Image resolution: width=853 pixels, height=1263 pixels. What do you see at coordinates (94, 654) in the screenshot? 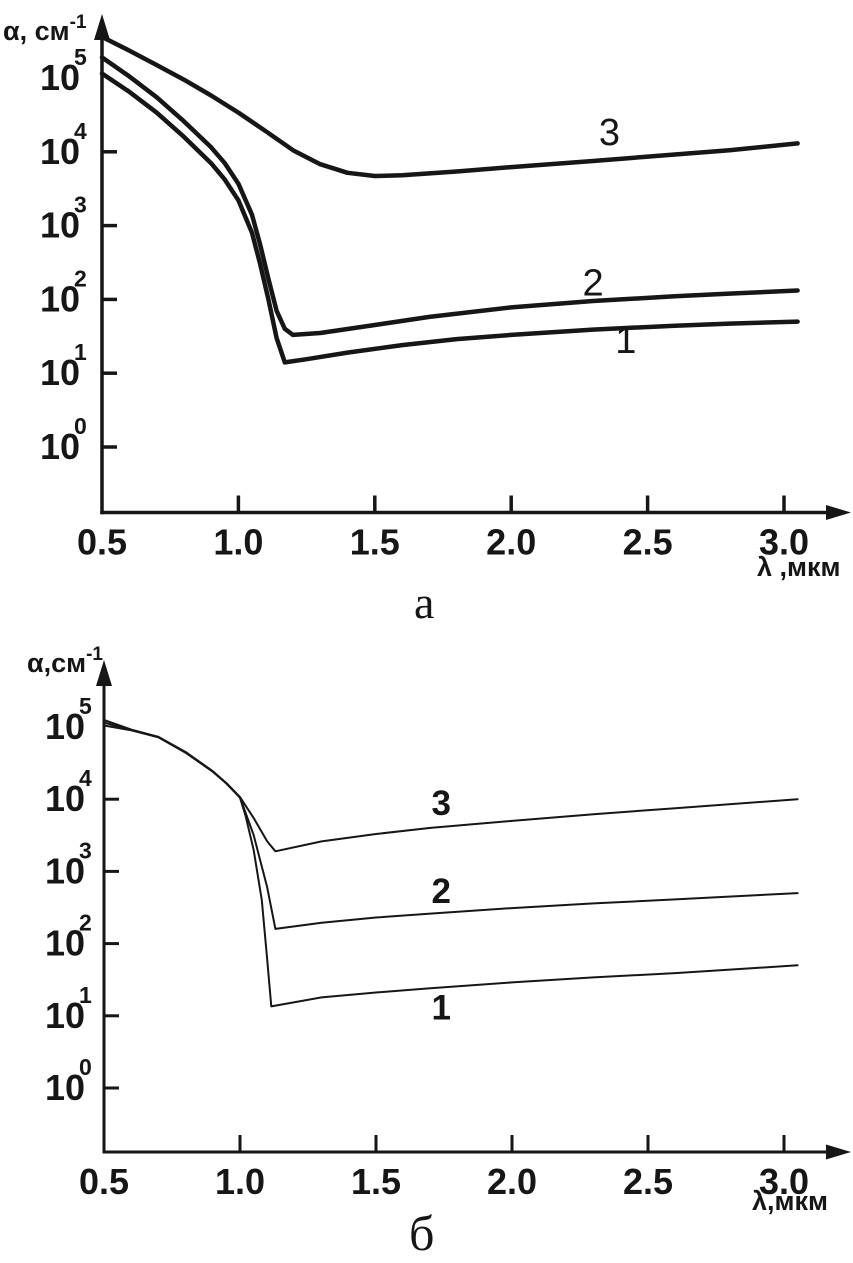
I see `panel-b-y-axis-title-sup: -1` at bounding box center [94, 654].